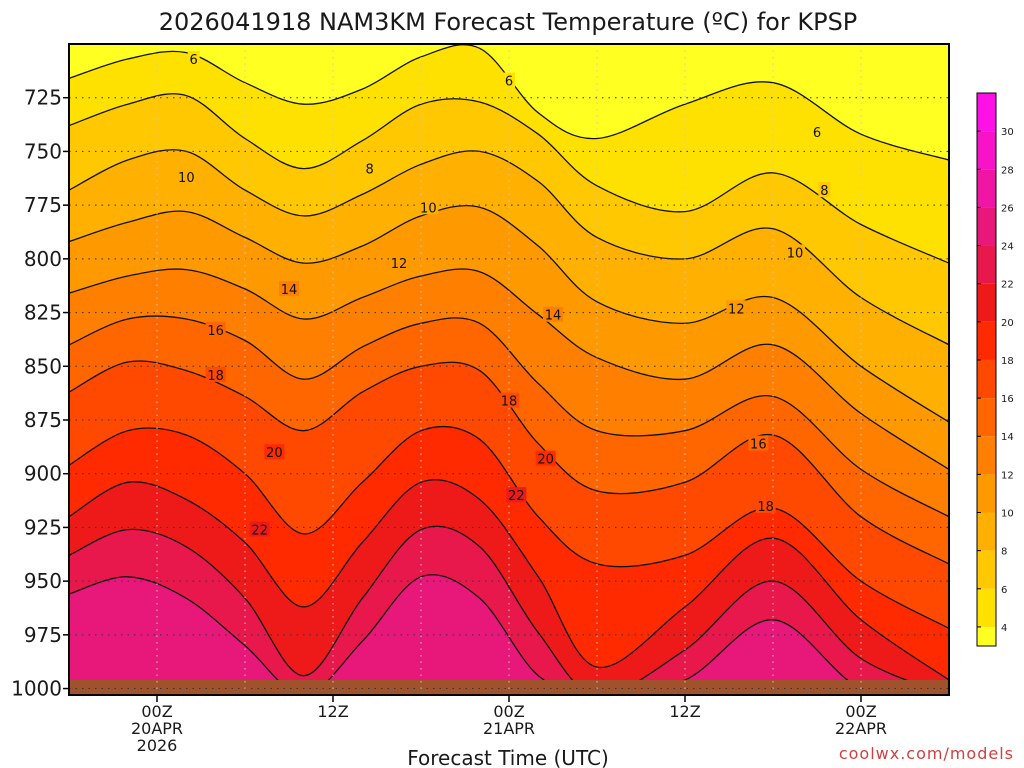 The width and height of the screenshot is (1024, 768). What do you see at coordinates (43, 581) in the screenshot?
I see `y-tick-label-950: 950` at bounding box center [43, 581].